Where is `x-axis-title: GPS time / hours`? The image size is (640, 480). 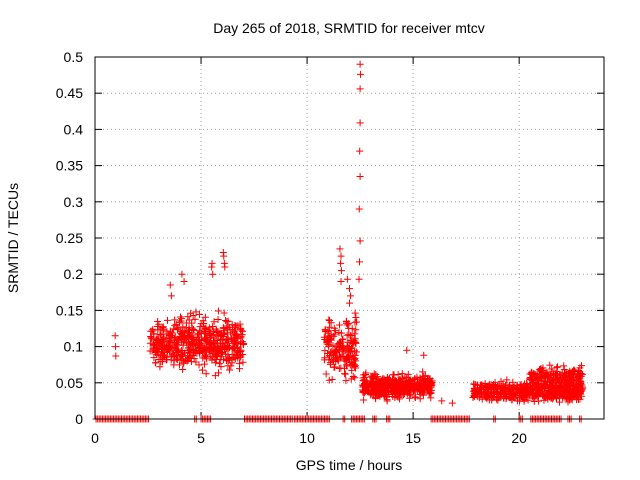 x-axis-title: GPS time / hours is located at coordinates (349, 465).